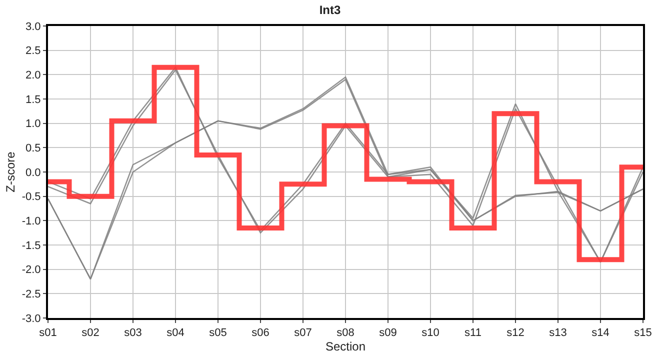  I want to click on y-tick-label: -3.0, so click(31, 318).